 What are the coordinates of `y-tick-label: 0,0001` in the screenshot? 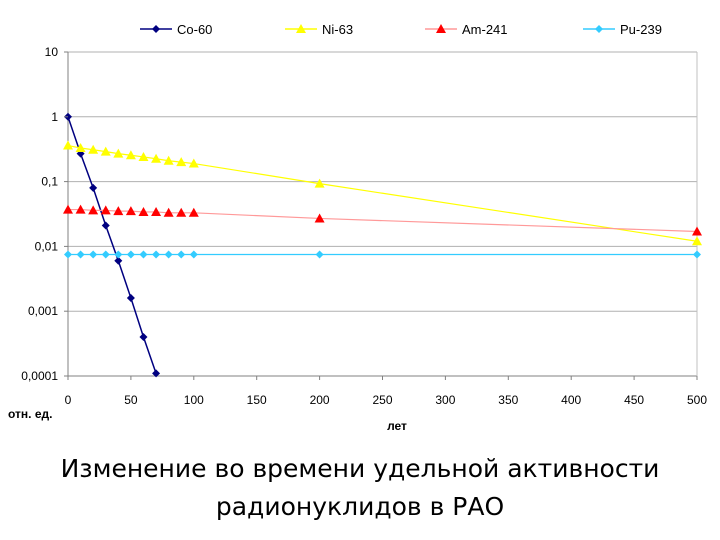 It's located at (39, 376).